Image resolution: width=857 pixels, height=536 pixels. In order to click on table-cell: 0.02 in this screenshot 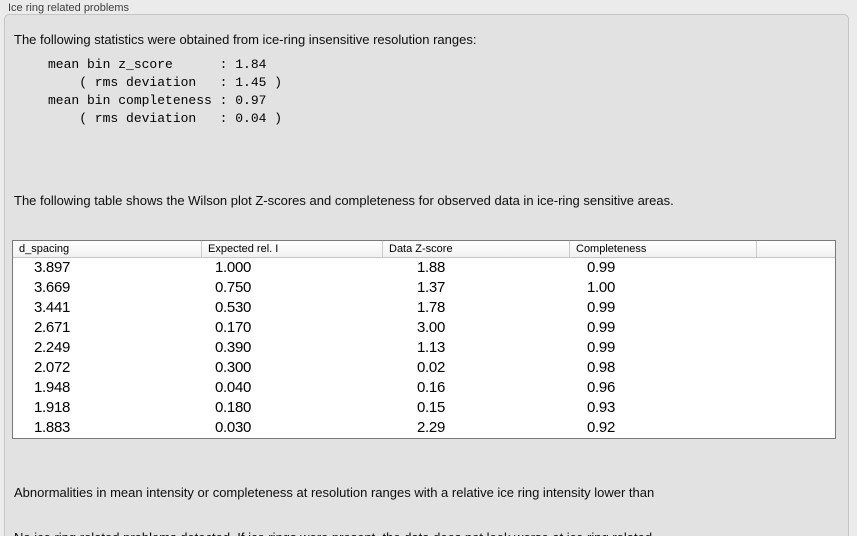, I will do `click(431, 367)`.